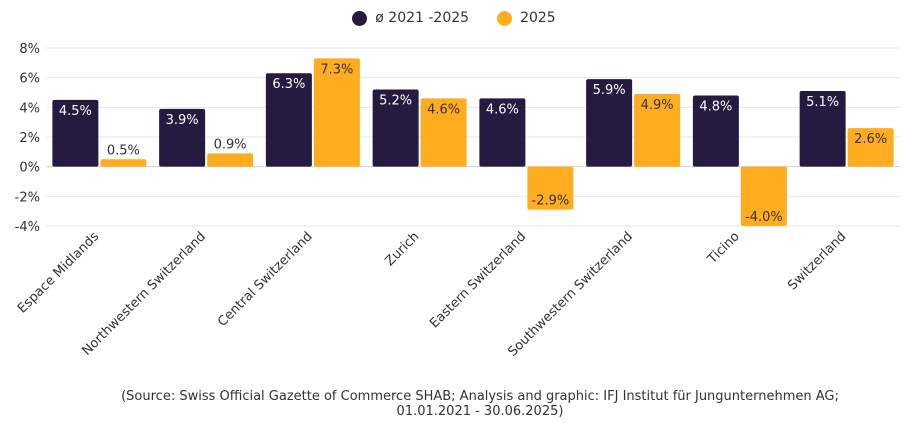  Describe the element at coordinates (29, 138) in the screenshot. I see `y-tick-label: 2%` at that location.